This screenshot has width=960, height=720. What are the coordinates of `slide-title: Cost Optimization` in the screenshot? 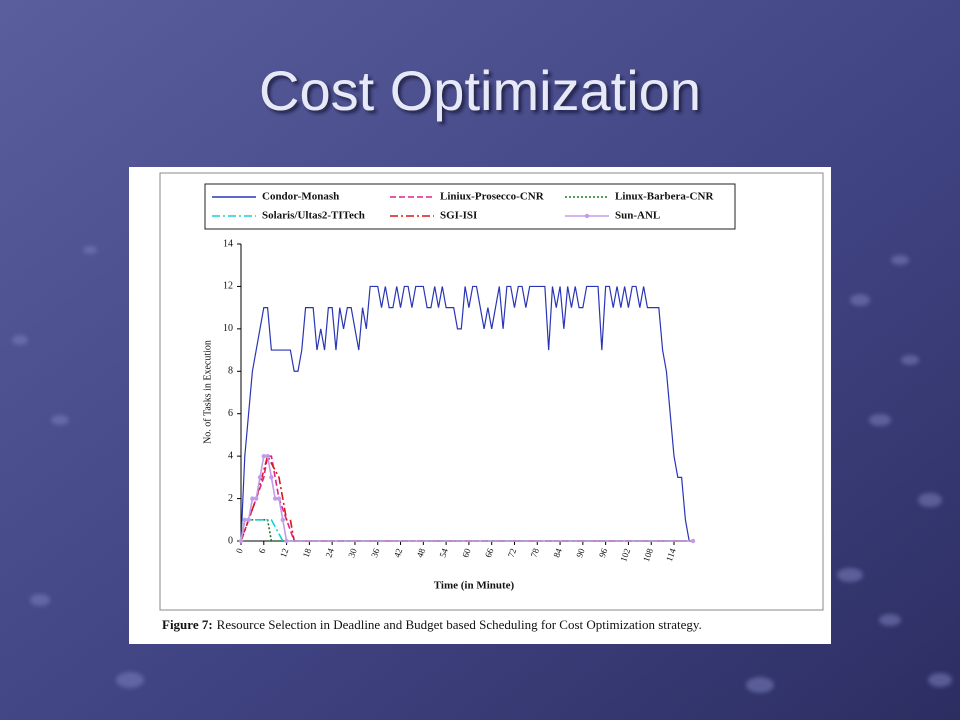 It's located at (480, 90).